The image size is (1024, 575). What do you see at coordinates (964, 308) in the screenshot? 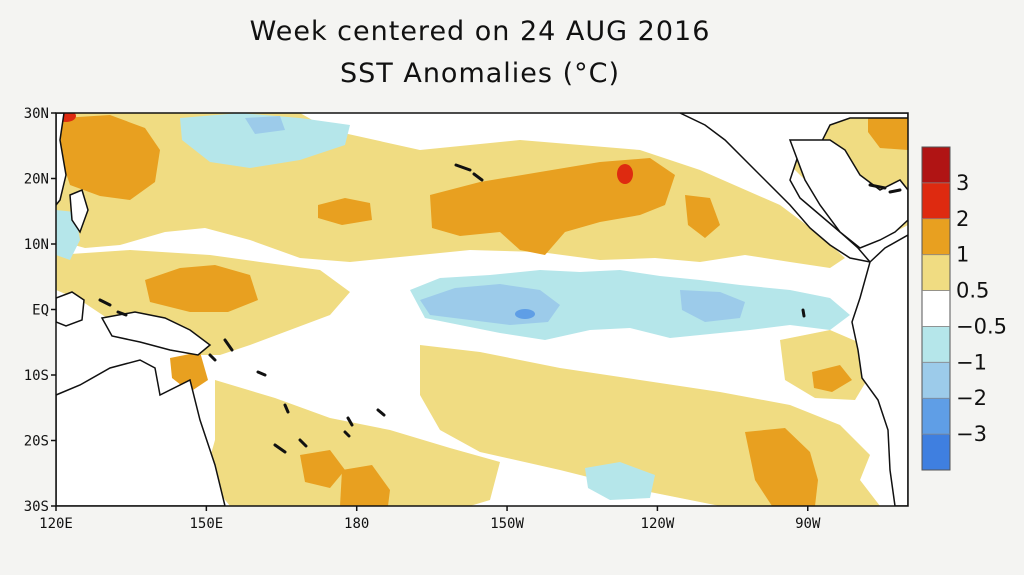
I see `colorbar: 3 2 1 0.5 −0.5 −1 −2 −3` at bounding box center [964, 308].